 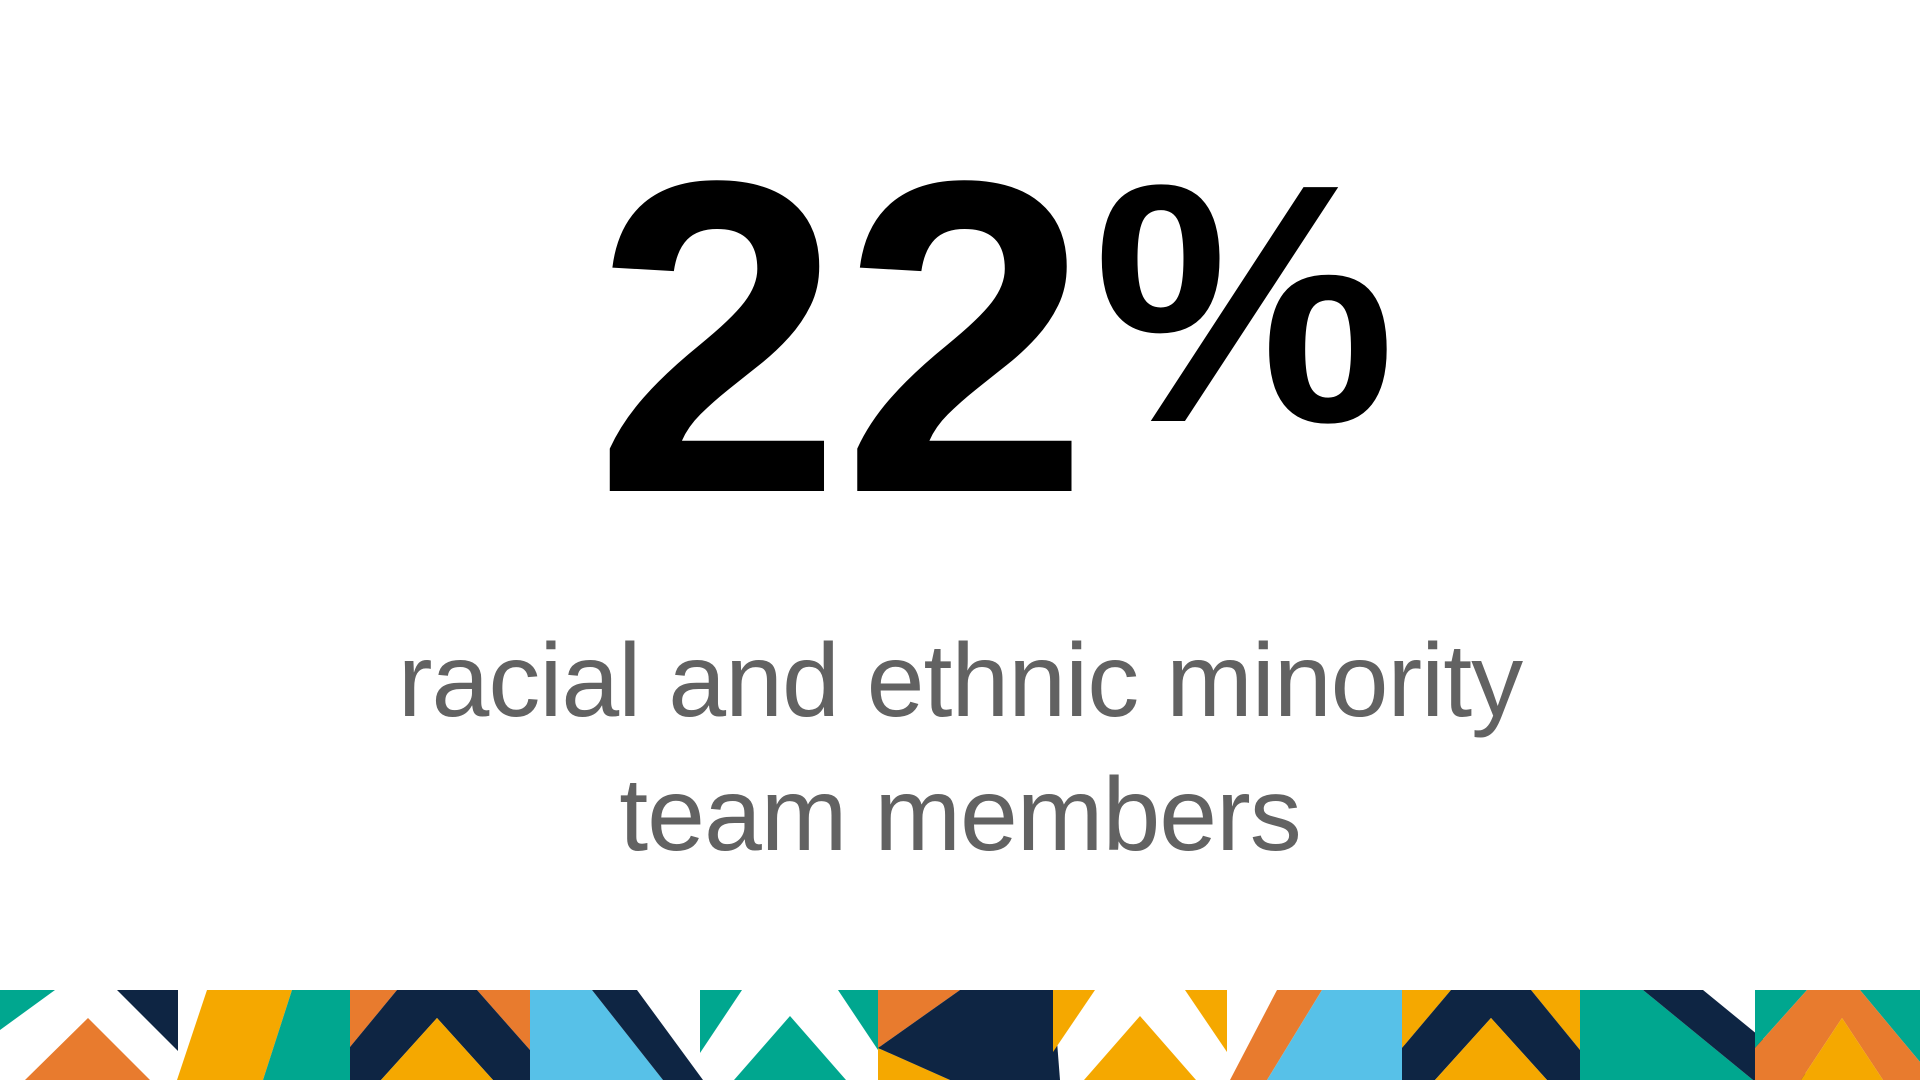 I want to click on stat-number: 22, so click(x=842, y=337).